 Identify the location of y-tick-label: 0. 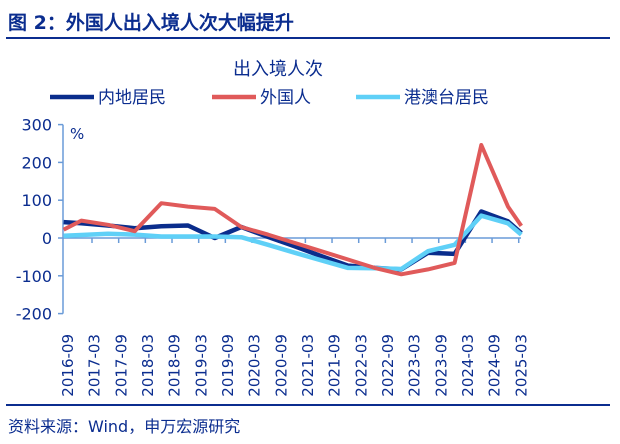
(47, 238).